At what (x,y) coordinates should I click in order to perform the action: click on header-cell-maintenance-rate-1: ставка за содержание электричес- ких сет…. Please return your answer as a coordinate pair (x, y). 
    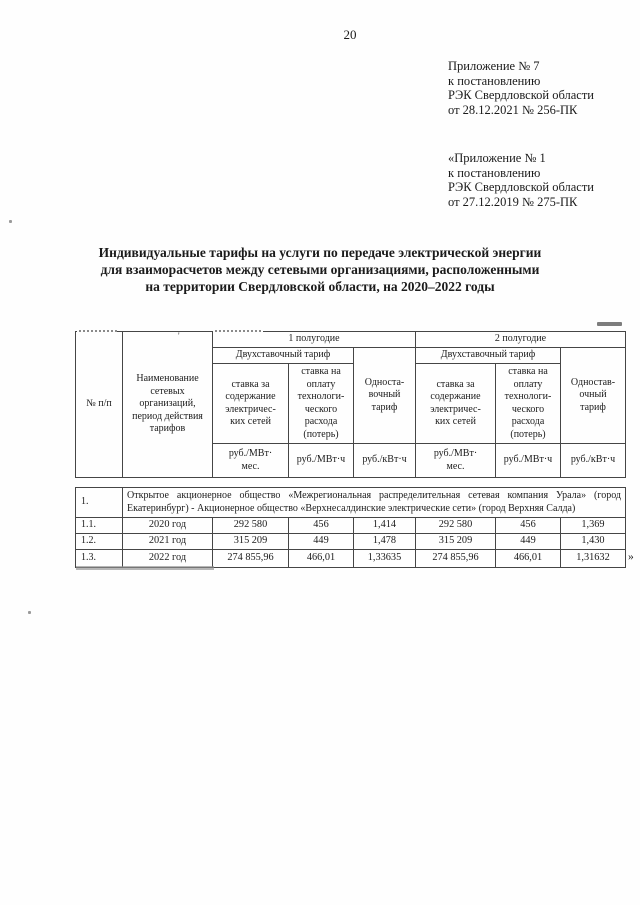
    Looking at the image, I should click on (250, 403).